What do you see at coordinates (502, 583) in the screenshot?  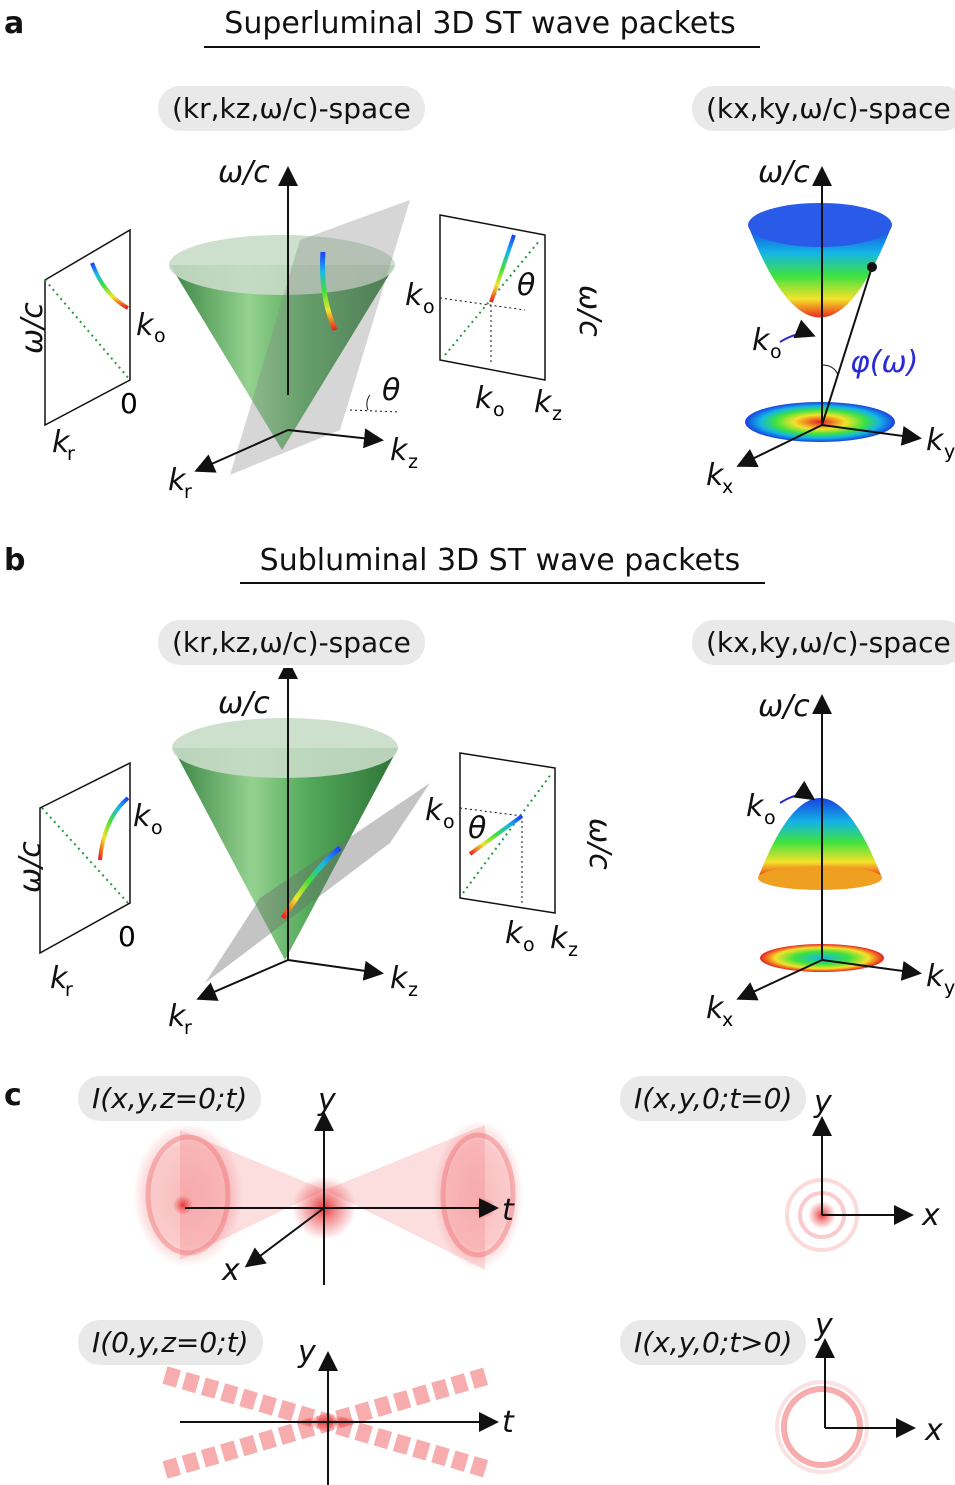 I see `panel-b-title-rule` at bounding box center [502, 583].